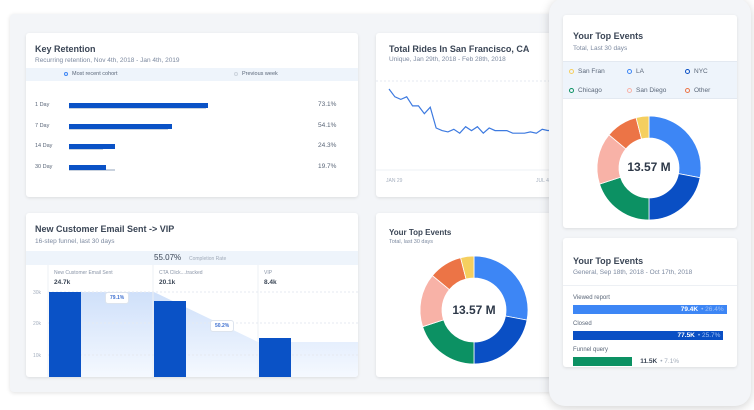 Image resolution: width=754 pixels, height=410 pixels. I want to click on legend-item-san-fran: San Fran, so click(587, 71).